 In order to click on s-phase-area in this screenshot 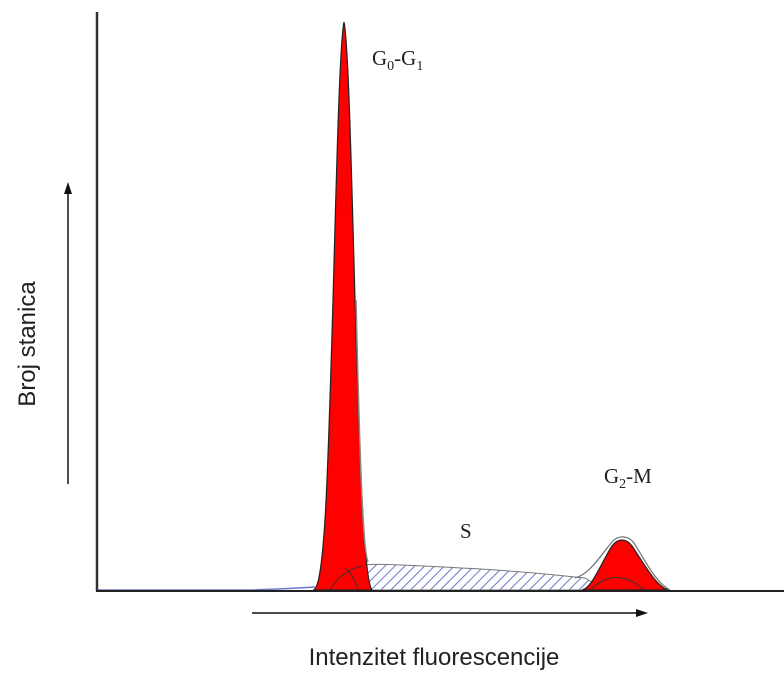, I will do `click(475, 577)`.